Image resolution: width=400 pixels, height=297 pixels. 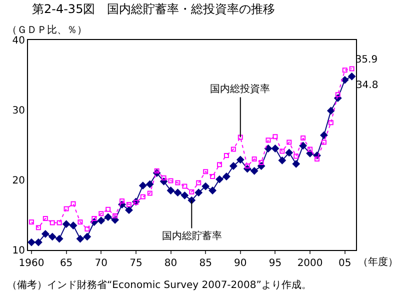 What do you see at coordinates (366, 60) in the screenshot?
I see `data-label: 35.9` at bounding box center [366, 60].